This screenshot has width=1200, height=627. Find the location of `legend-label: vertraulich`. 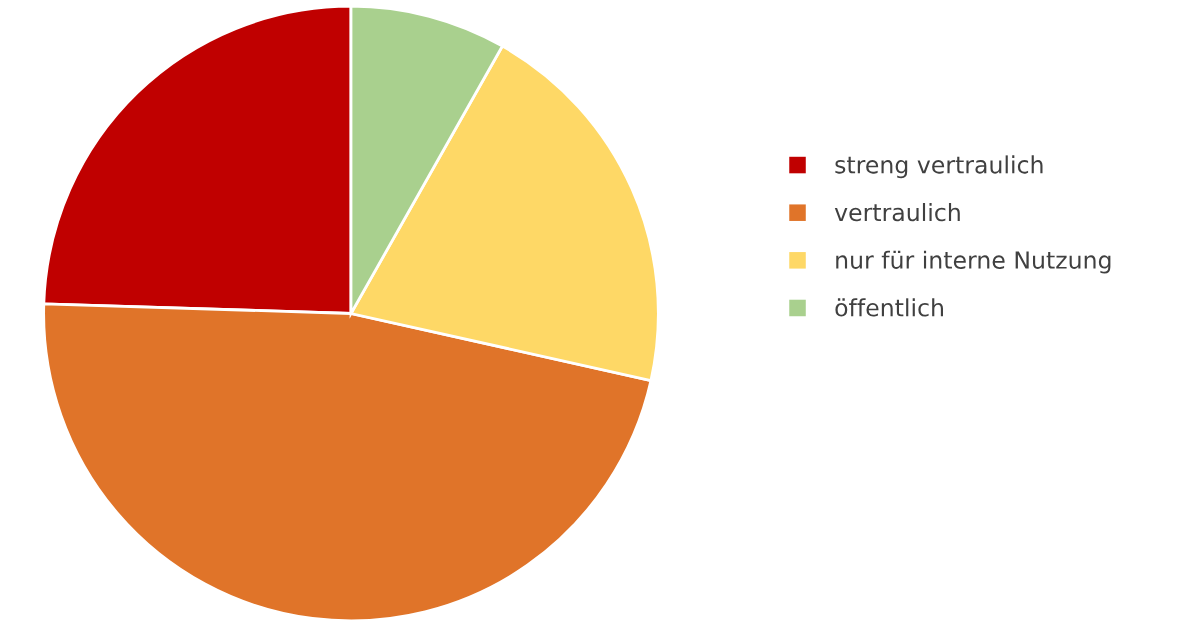

legend-label: vertraulich is located at coordinates (897, 212).